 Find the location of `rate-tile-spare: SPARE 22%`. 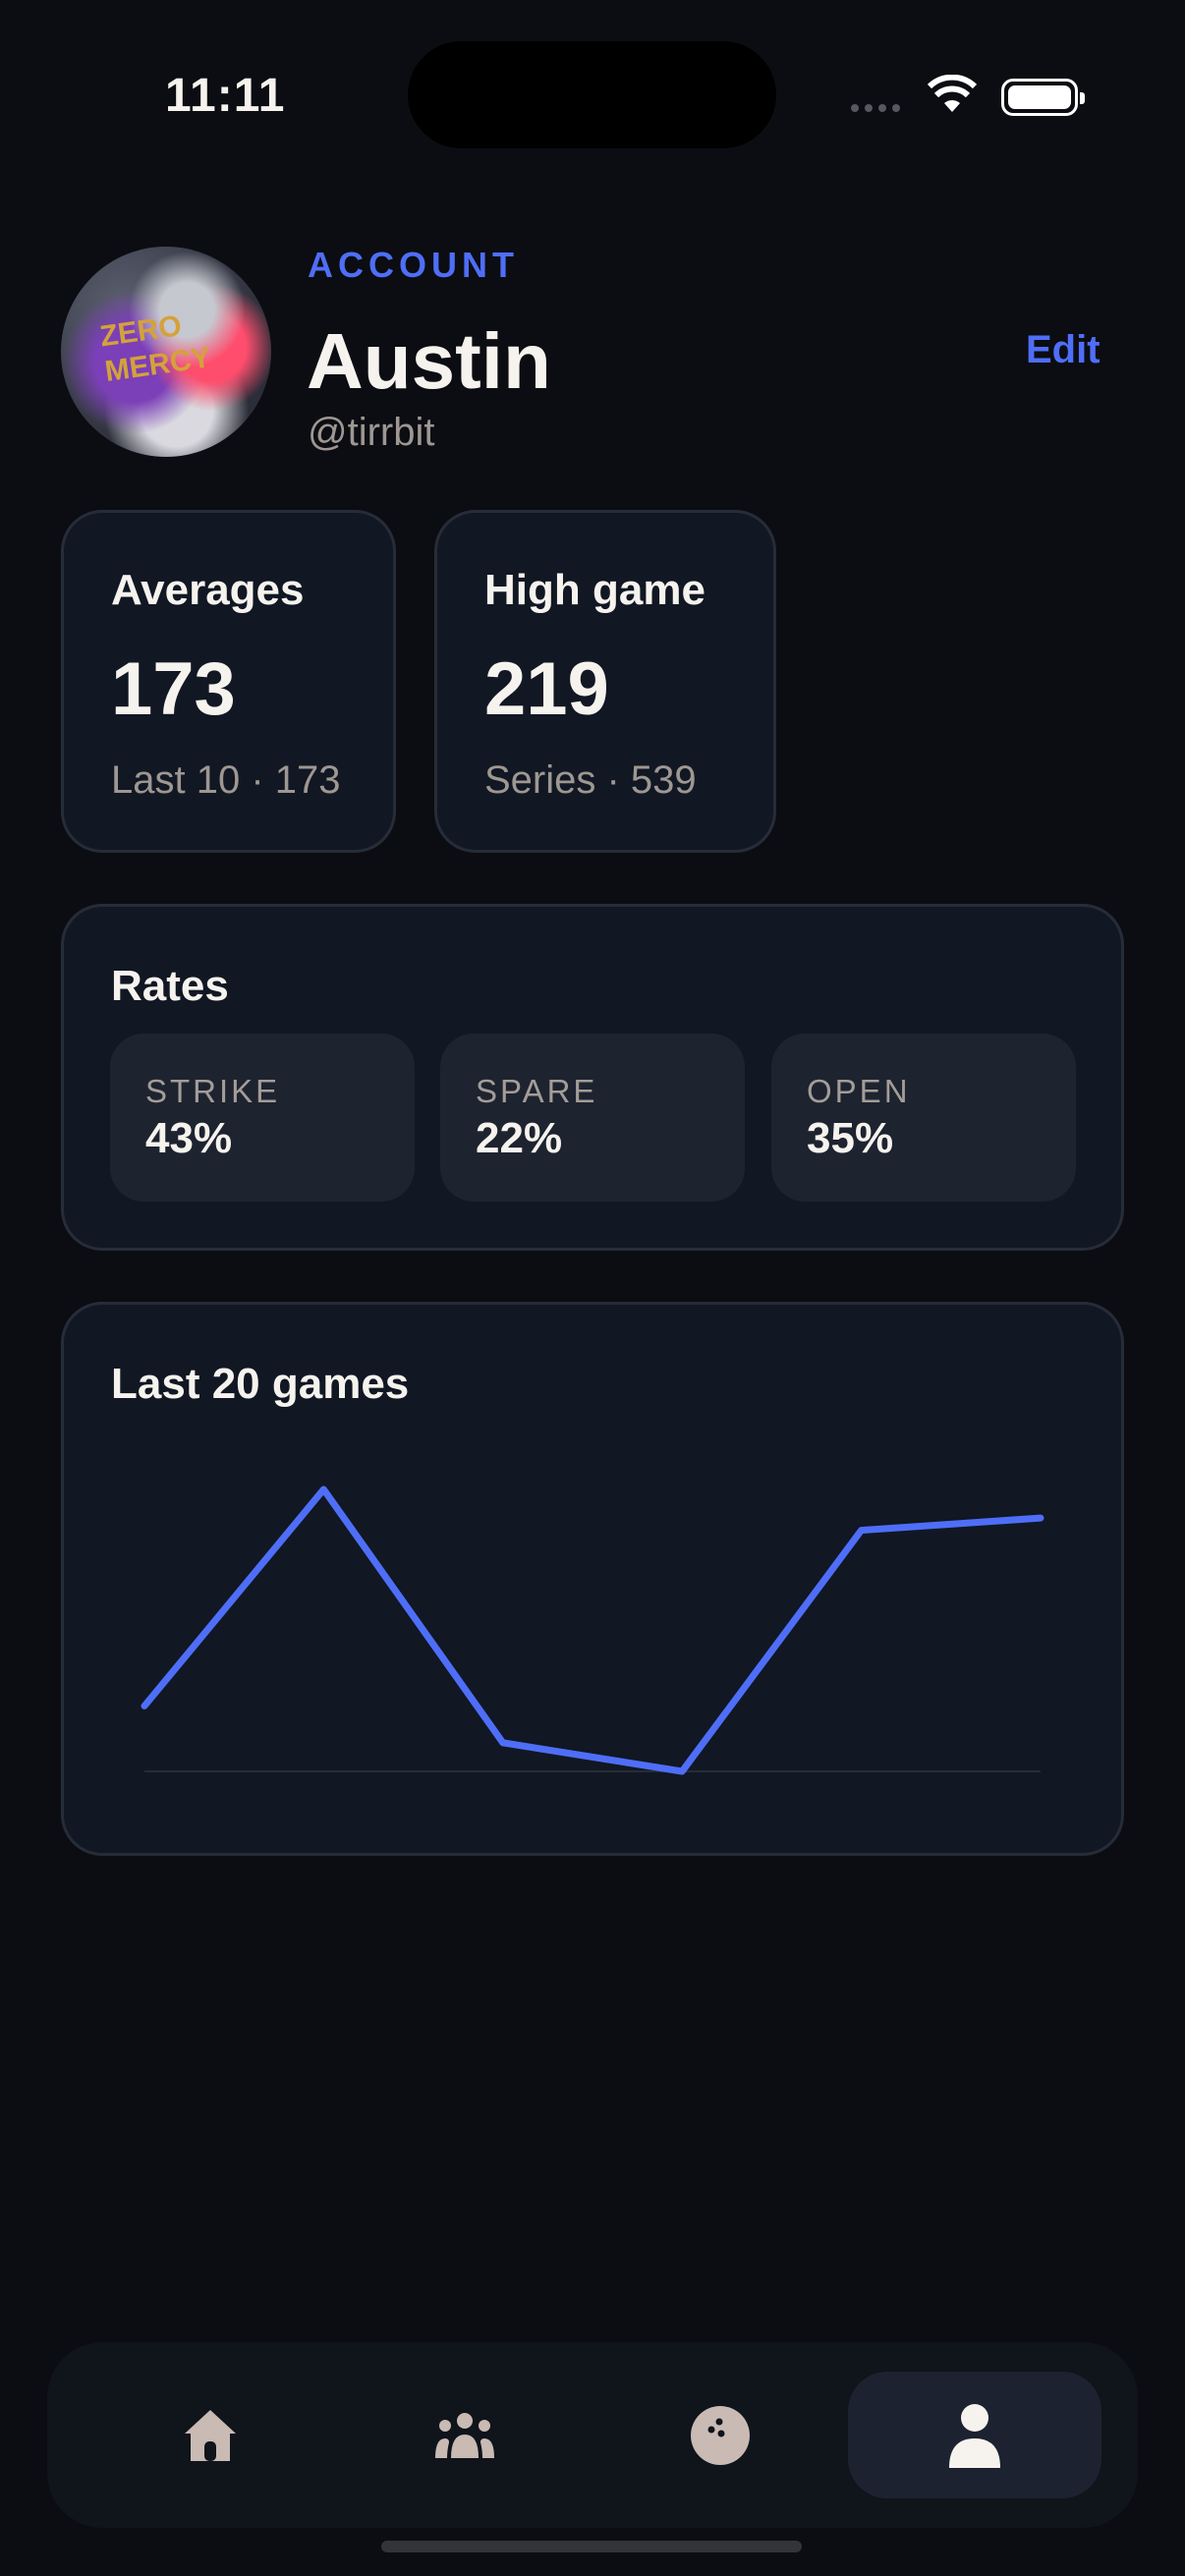

rate-tile-spare: SPARE 22% is located at coordinates (592, 1118).